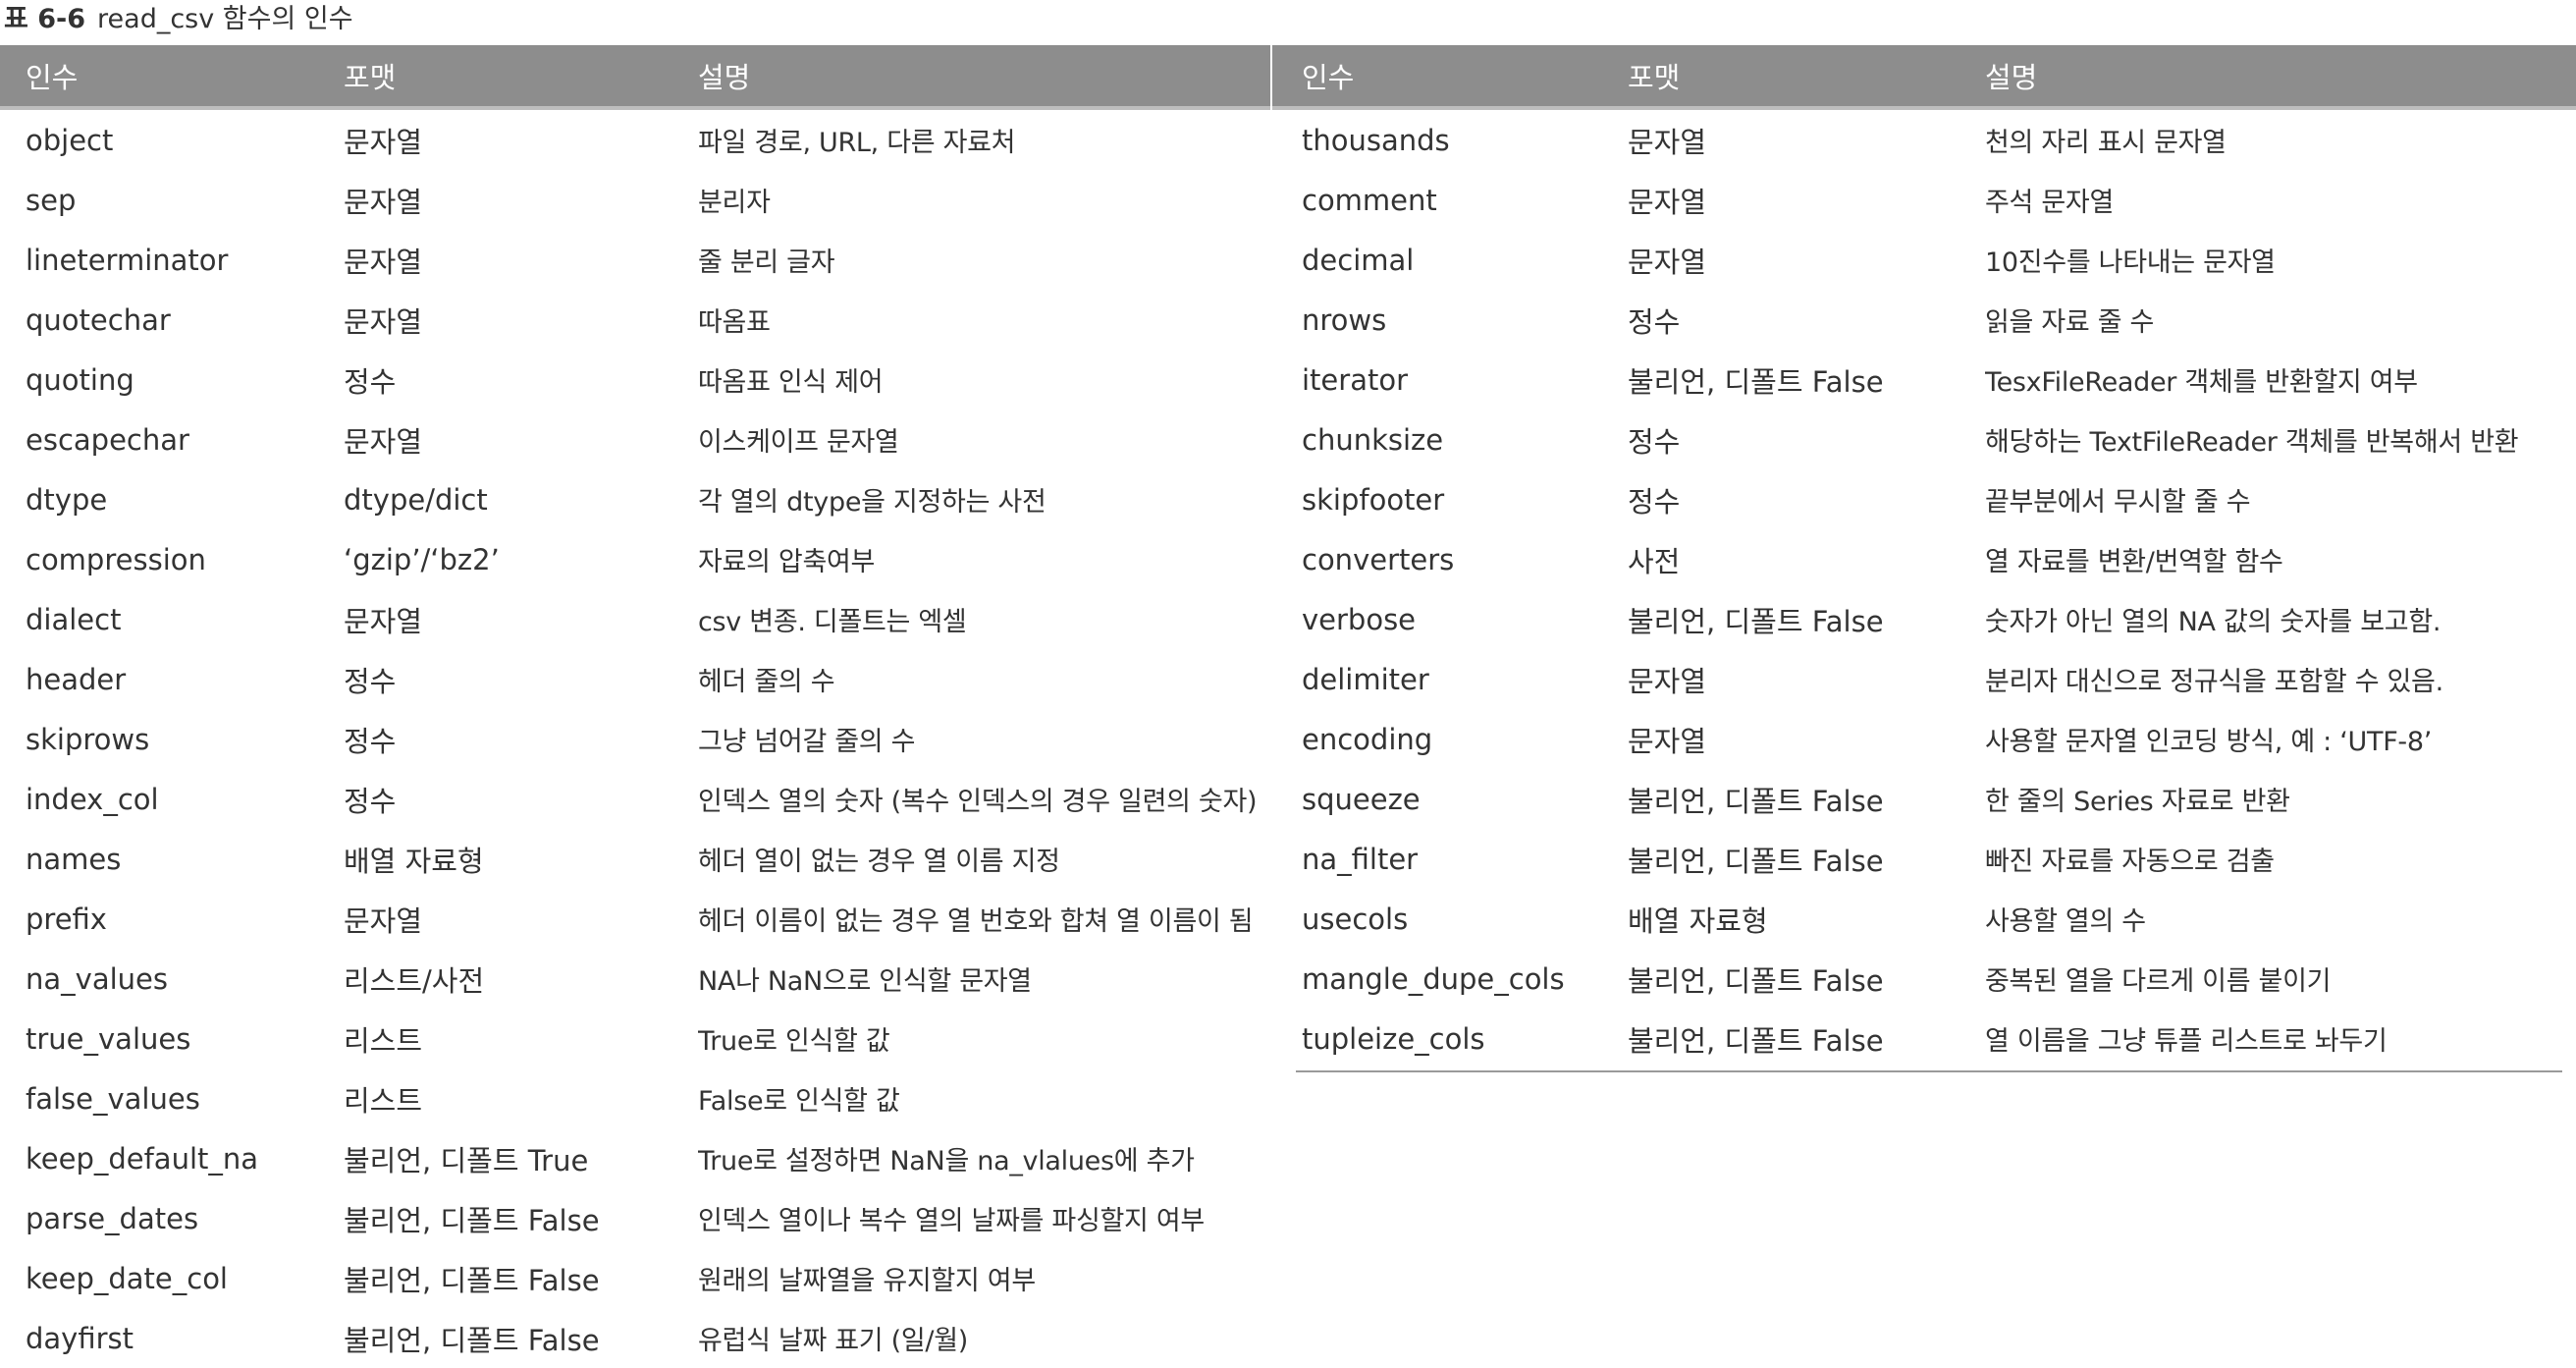 This screenshot has height=1368, width=2576. What do you see at coordinates (635, 1098) in the screenshot?
I see `table-row: false_values 리스트 False로 인식할 값` at bounding box center [635, 1098].